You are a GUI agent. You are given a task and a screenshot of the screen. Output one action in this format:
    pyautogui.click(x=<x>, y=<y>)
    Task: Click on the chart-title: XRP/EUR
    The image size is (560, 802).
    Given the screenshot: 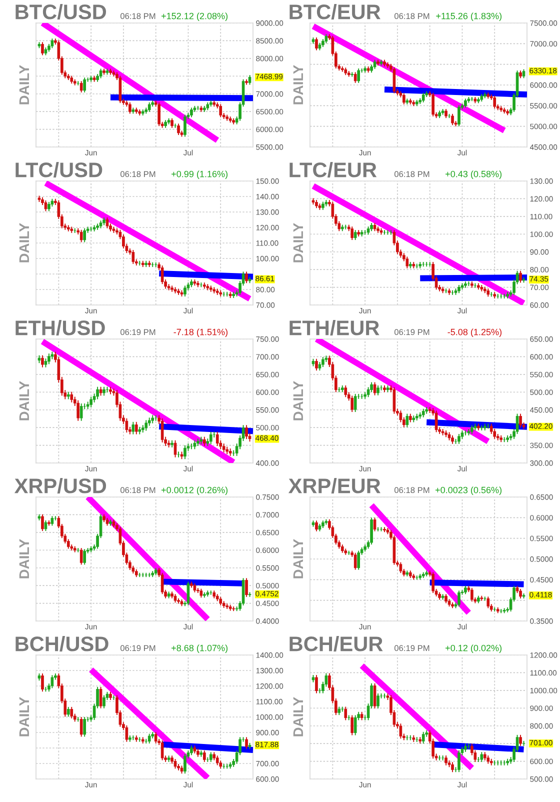 What is the action you would take?
    pyautogui.click(x=334, y=486)
    